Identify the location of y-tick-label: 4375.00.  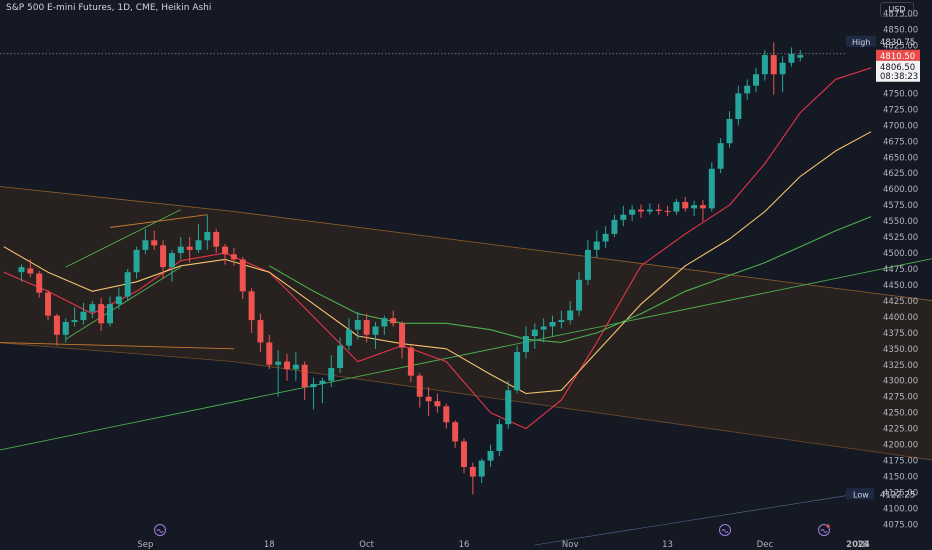
(900, 334).